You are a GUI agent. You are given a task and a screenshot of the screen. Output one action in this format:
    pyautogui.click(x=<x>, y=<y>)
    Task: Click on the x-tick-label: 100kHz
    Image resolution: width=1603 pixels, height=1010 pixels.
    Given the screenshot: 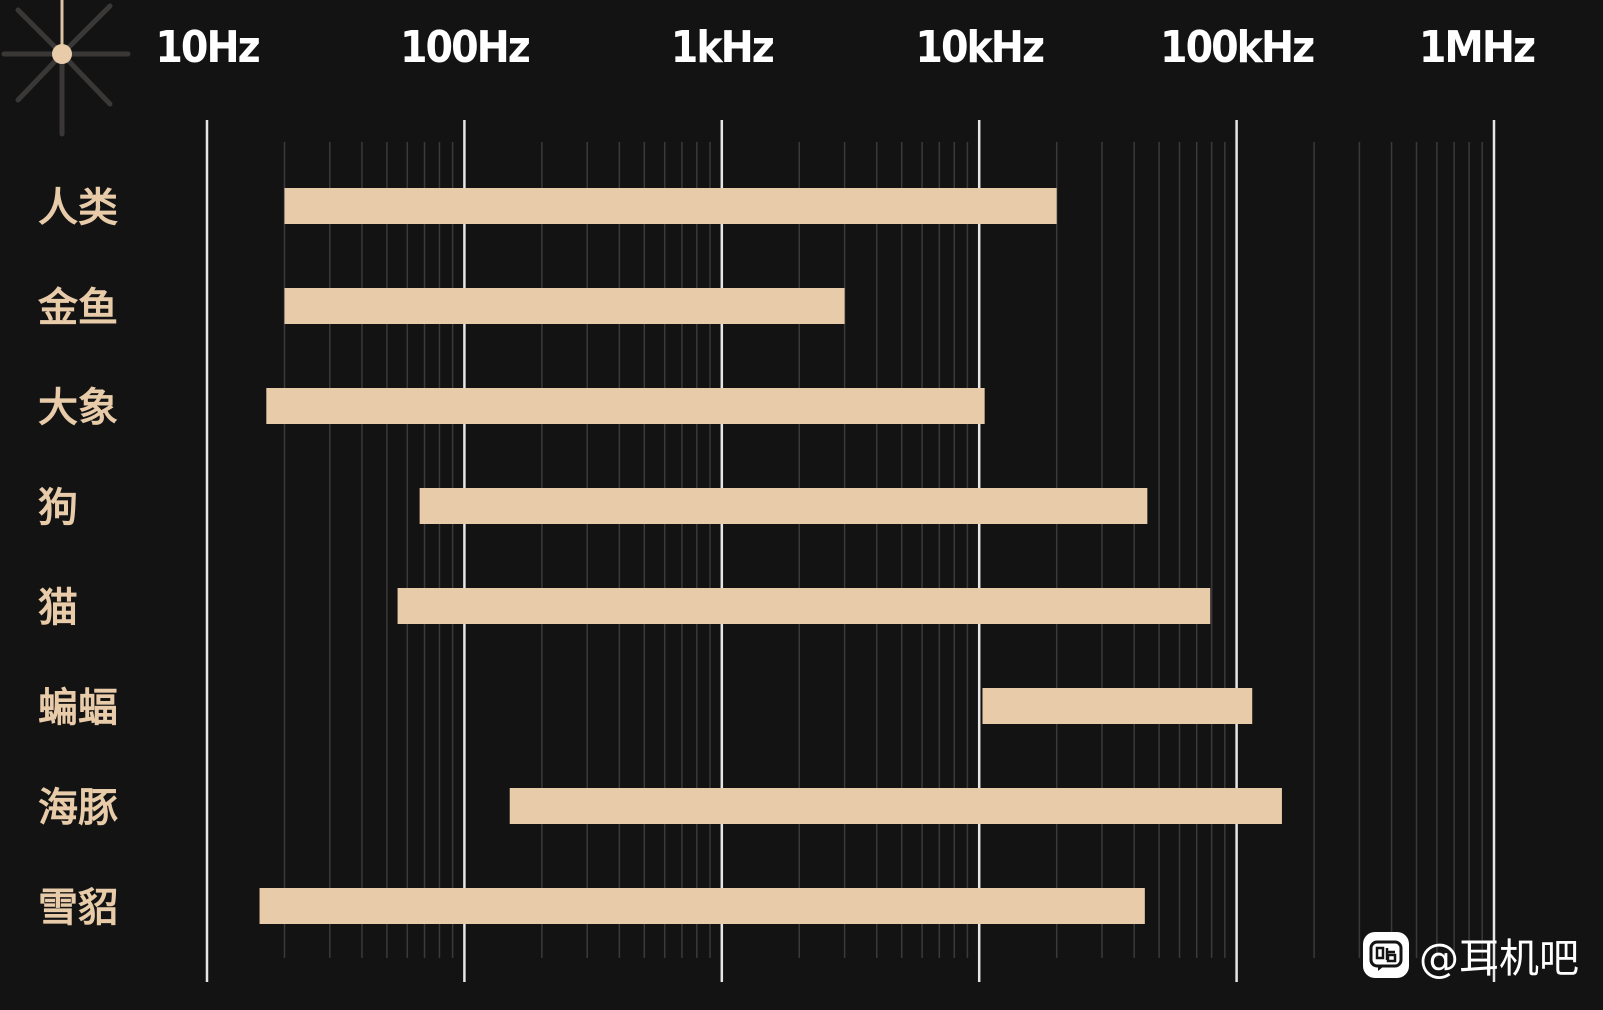 What is the action you would take?
    pyautogui.click(x=1237, y=47)
    